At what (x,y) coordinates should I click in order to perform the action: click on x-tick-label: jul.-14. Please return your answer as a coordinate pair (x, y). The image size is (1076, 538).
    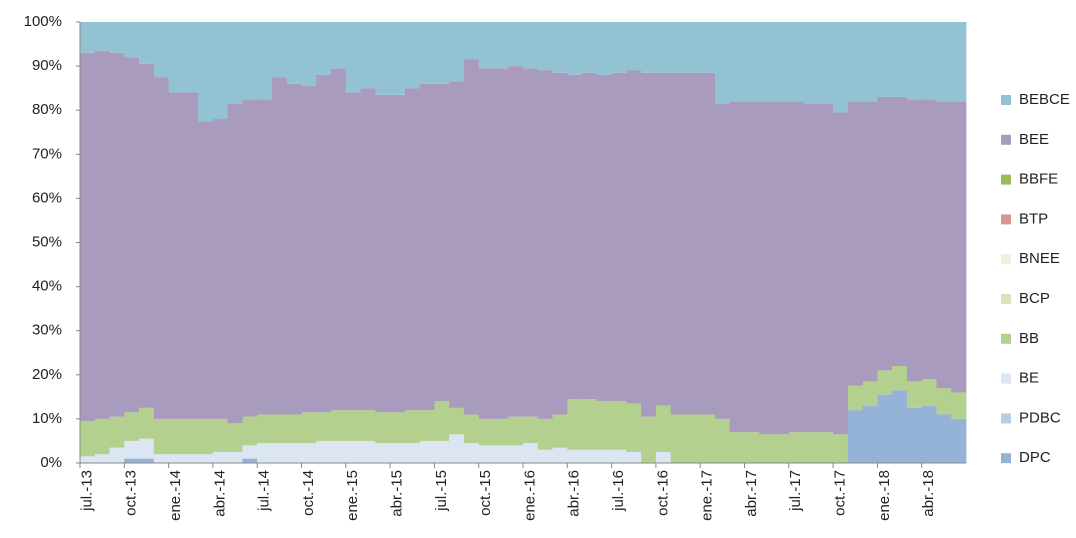
    Looking at the image, I should click on (264, 491).